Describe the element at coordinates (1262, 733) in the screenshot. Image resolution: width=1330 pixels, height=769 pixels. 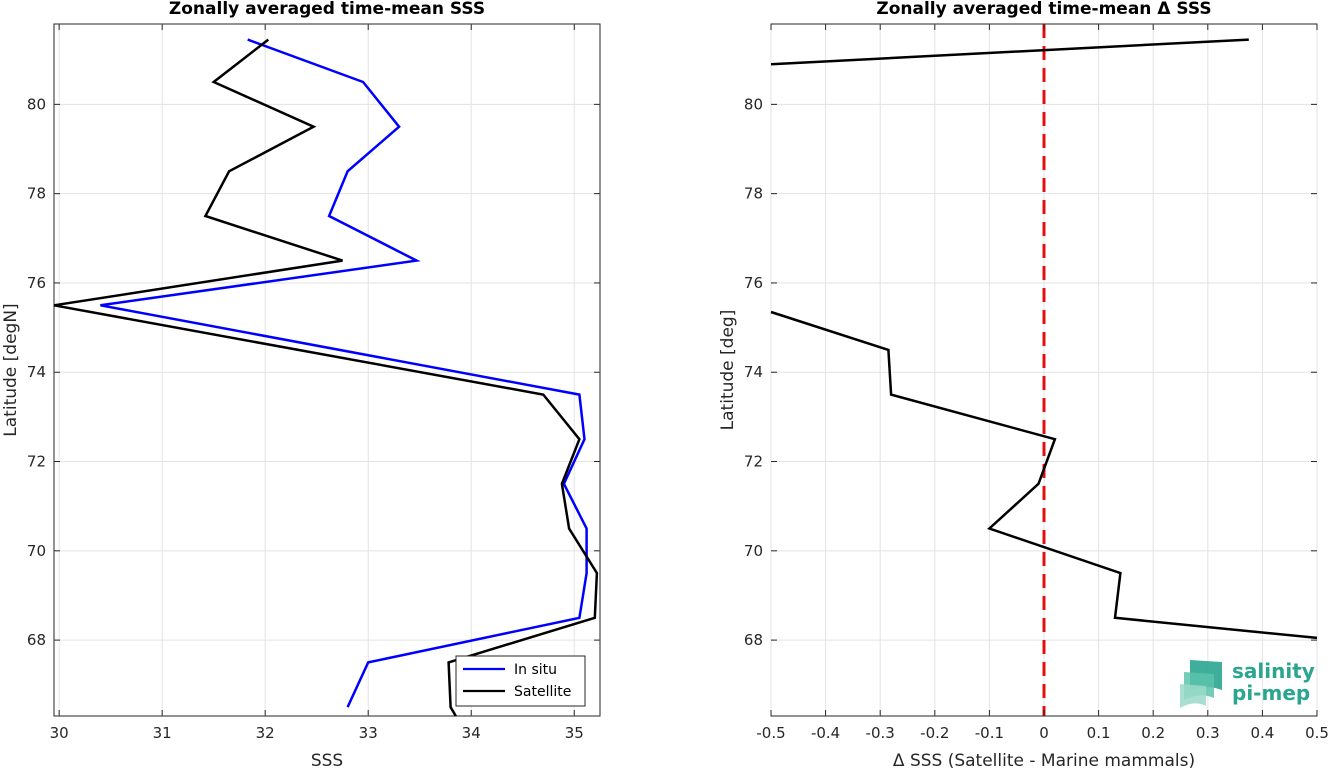
I see `x-tick-label: 0.4` at that location.